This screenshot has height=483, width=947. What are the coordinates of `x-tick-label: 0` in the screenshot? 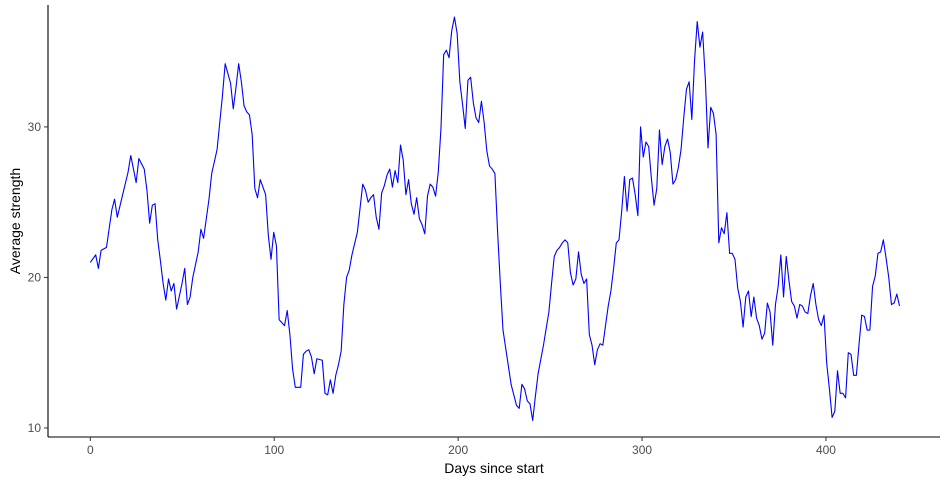 It's located at (90, 450).